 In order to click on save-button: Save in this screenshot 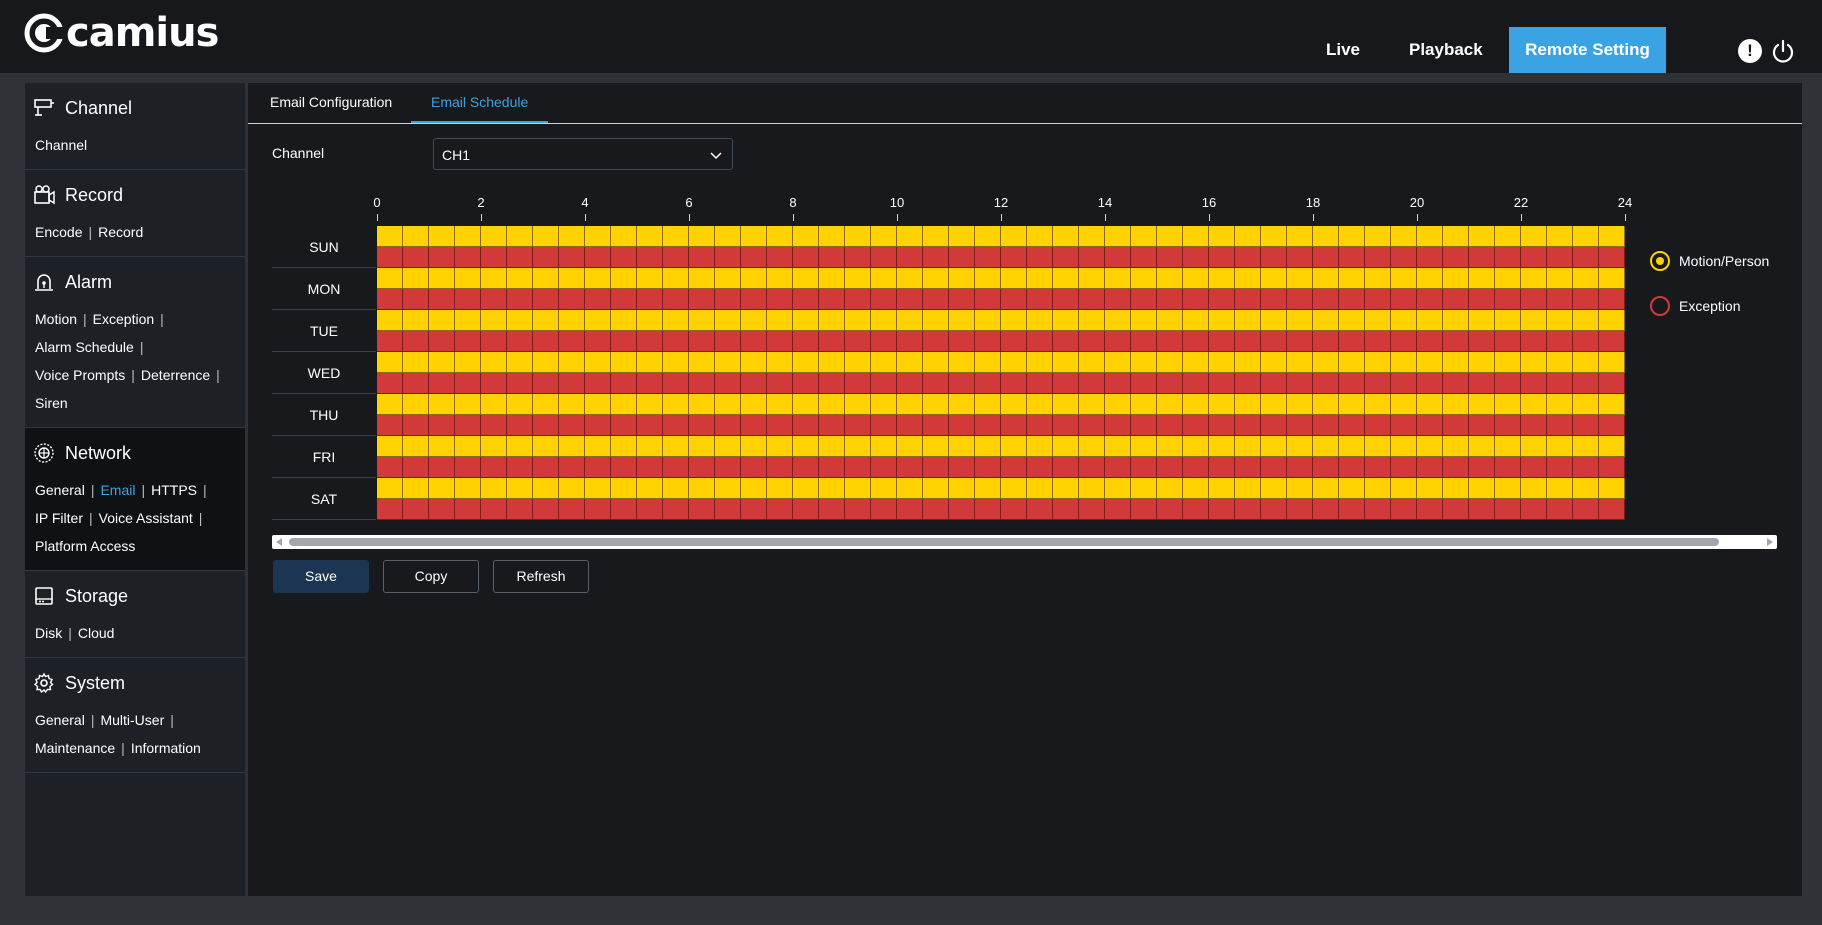, I will do `click(321, 576)`.